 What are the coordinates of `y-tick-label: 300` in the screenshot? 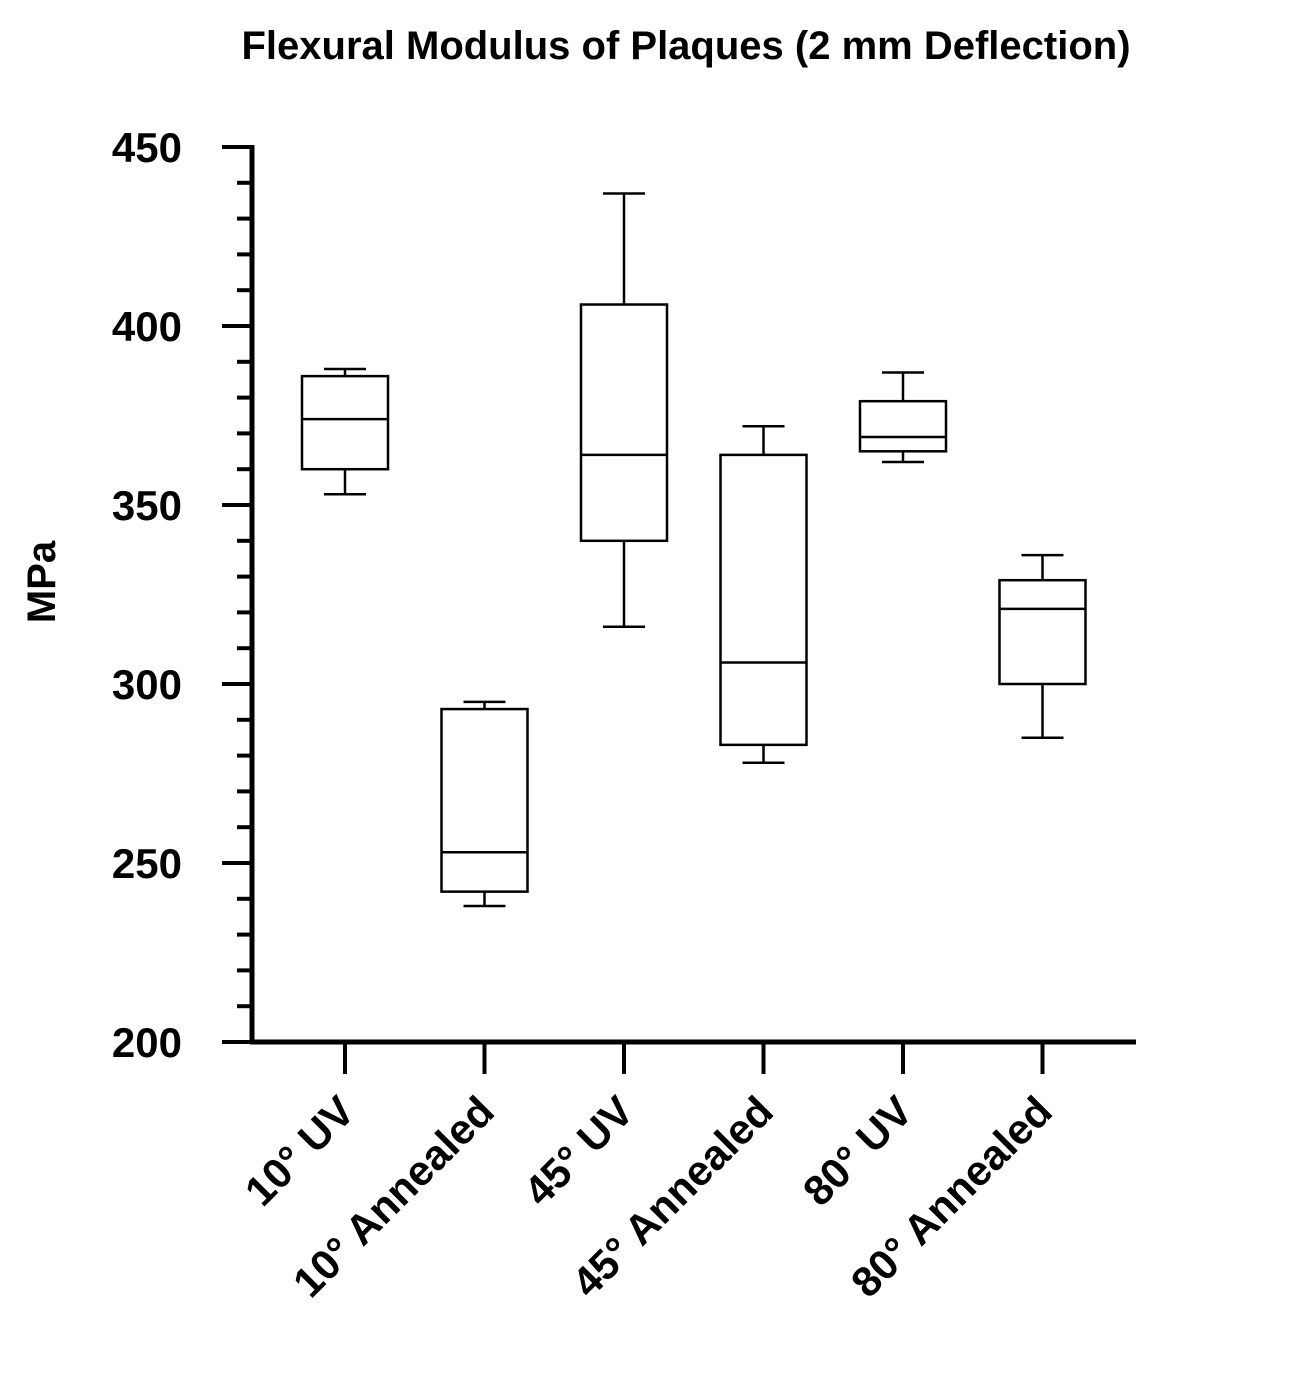 It's located at (147, 684).